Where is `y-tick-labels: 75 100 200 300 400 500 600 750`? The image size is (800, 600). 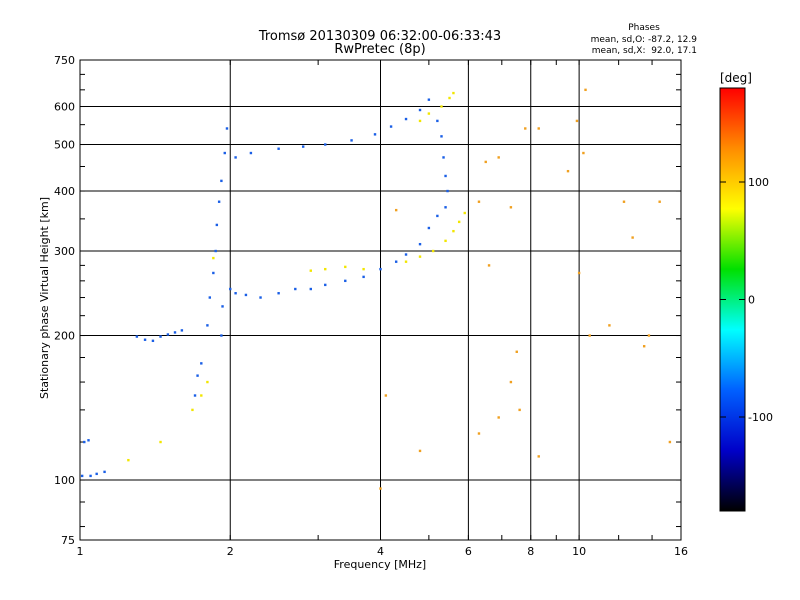 y-tick-labels: 75 100 200 300 400 500 600 750 is located at coordinates (64, 300).